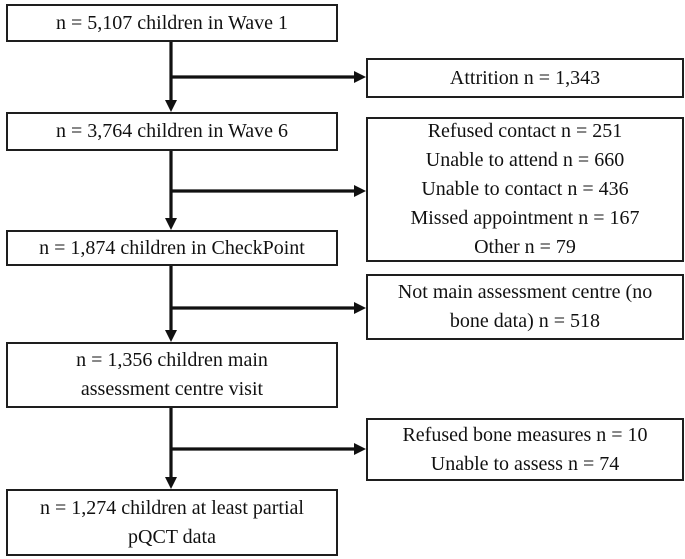 This screenshot has height=559, width=685. I want to click on flow-box-wave6: n = 3,764 children in Wave 6, so click(172, 131).